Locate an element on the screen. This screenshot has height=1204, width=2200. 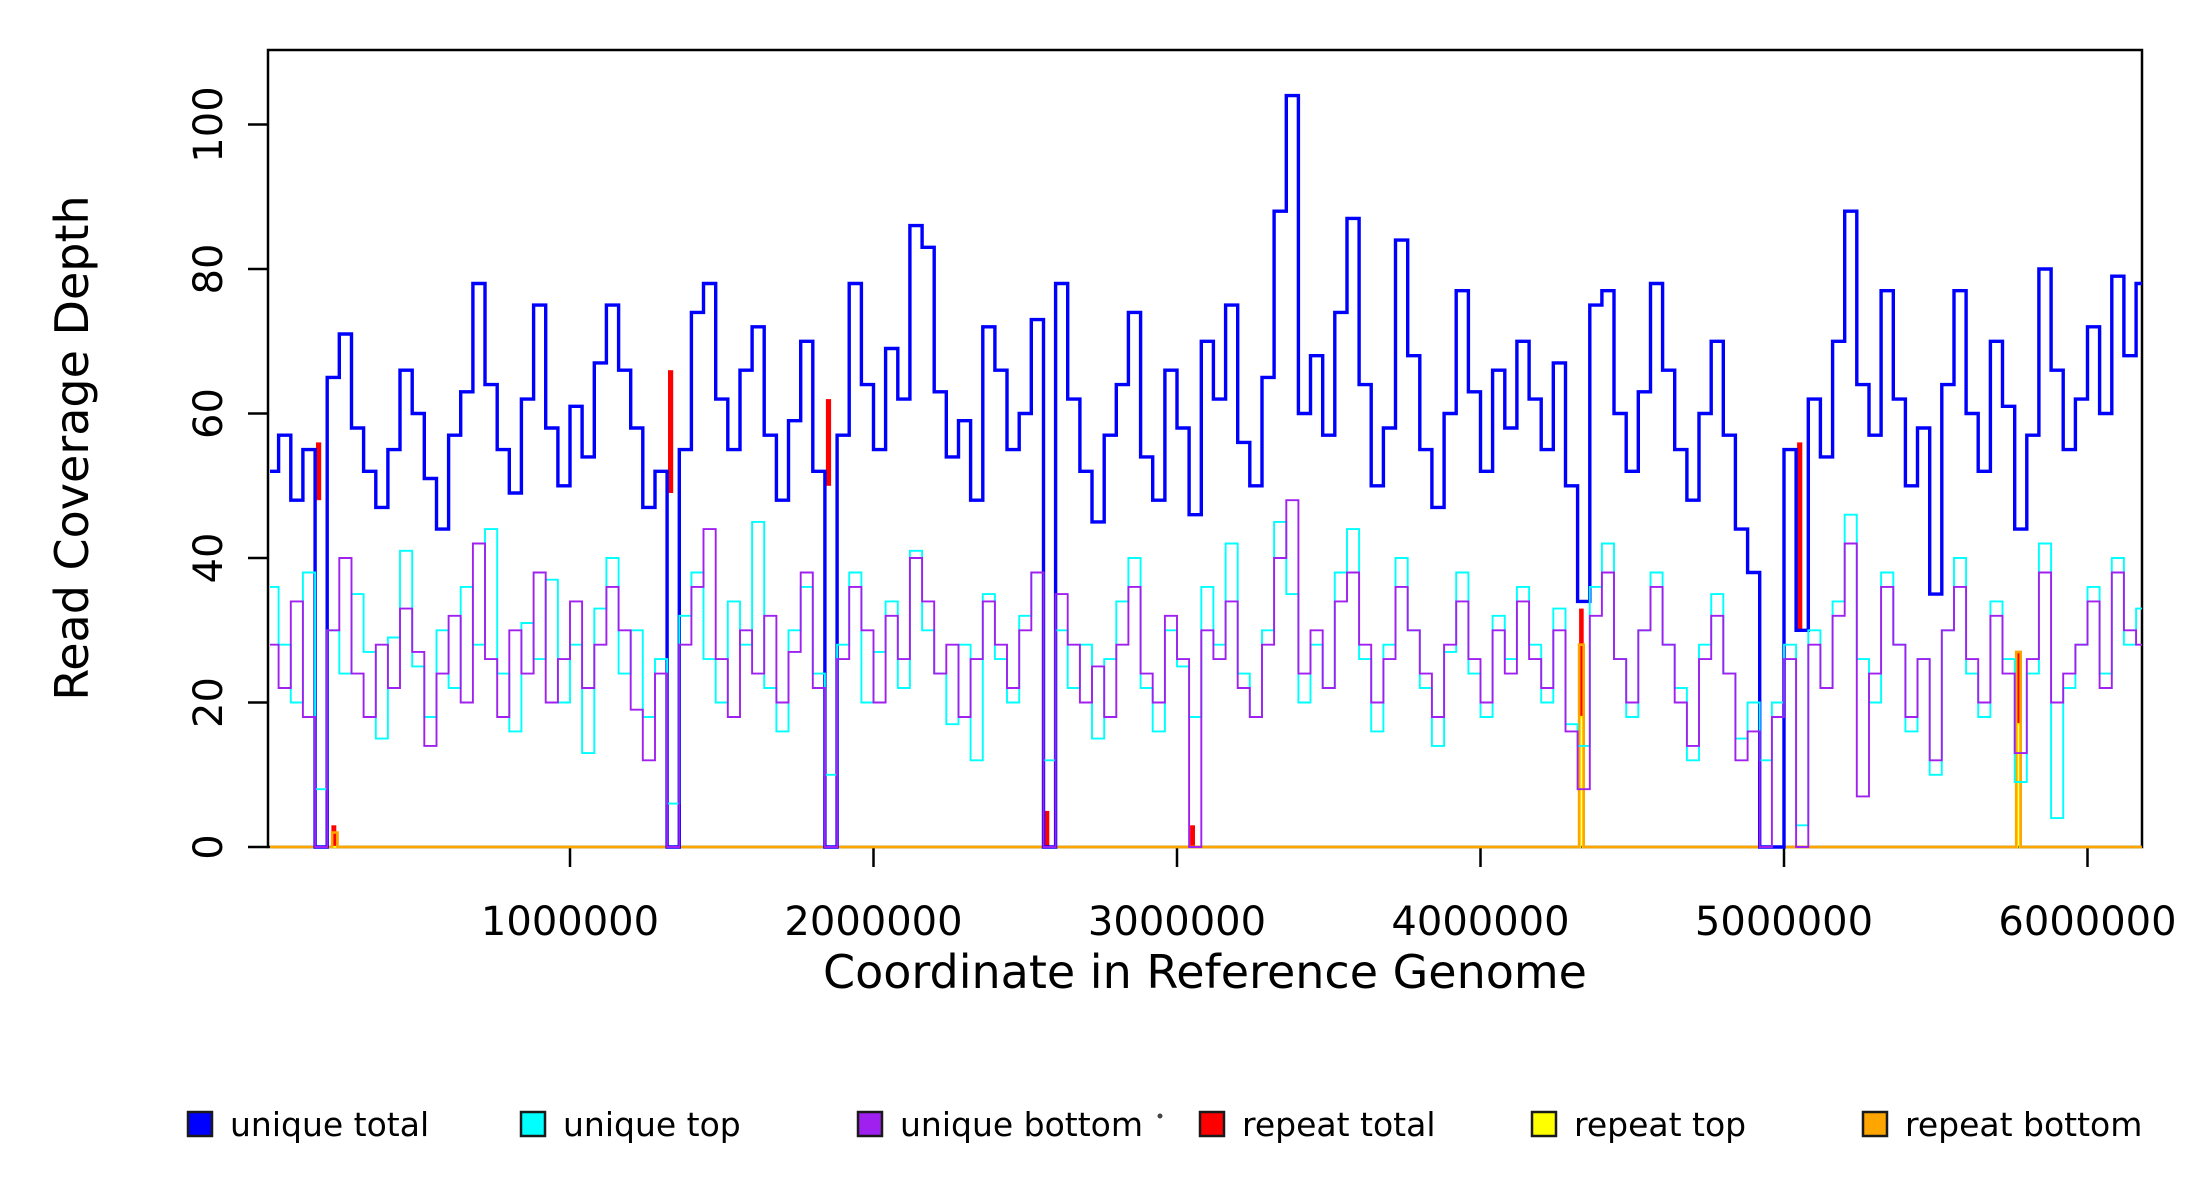
stray-mark is located at coordinates (1160, 1116).